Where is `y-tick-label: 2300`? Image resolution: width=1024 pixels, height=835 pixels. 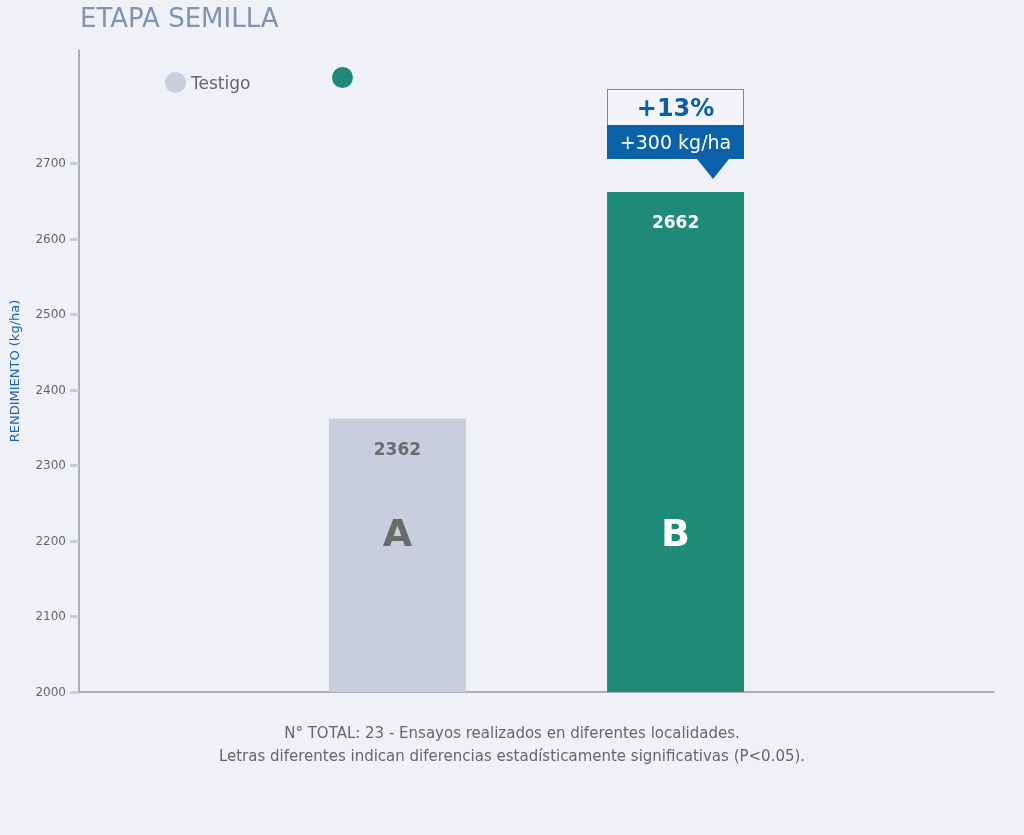 y-tick-label: 2300 is located at coordinates (50, 465).